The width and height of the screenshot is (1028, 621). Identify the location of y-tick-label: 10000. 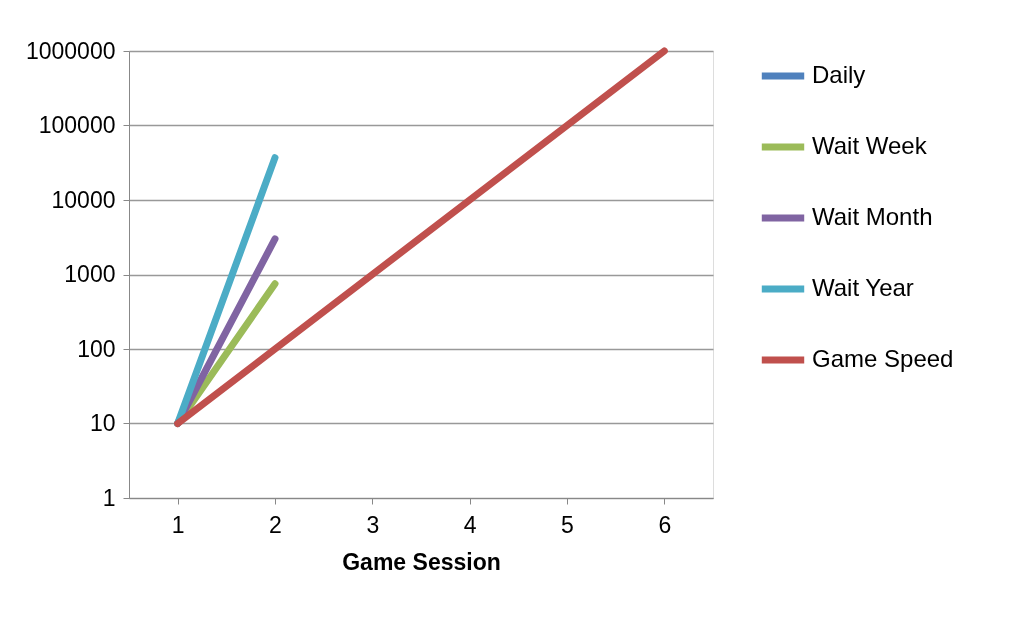
(83, 199).